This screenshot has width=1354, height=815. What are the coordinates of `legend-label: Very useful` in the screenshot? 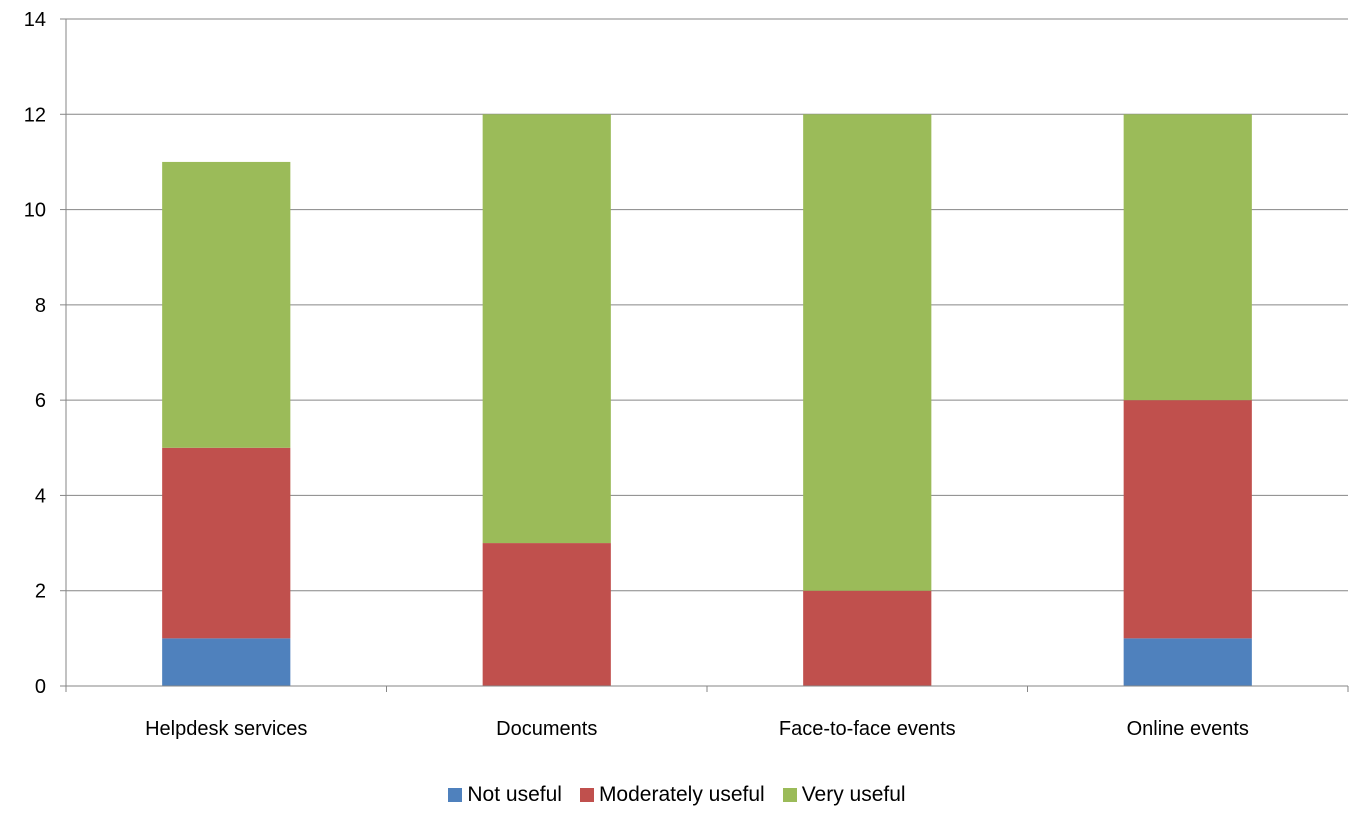 It's located at (853, 794).